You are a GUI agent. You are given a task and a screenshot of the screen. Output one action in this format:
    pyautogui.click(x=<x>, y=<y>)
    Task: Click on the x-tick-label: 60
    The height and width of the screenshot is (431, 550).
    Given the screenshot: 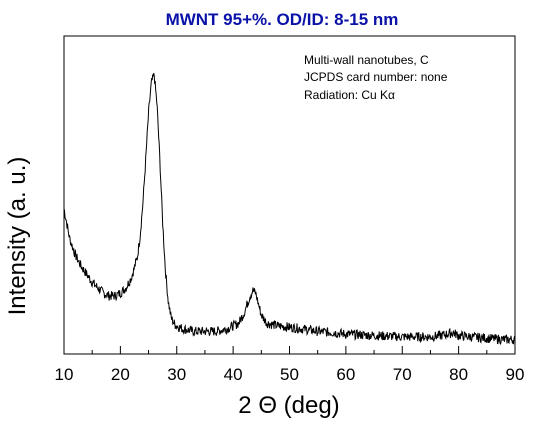 What is the action you would take?
    pyautogui.click(x=345, y=374)
    